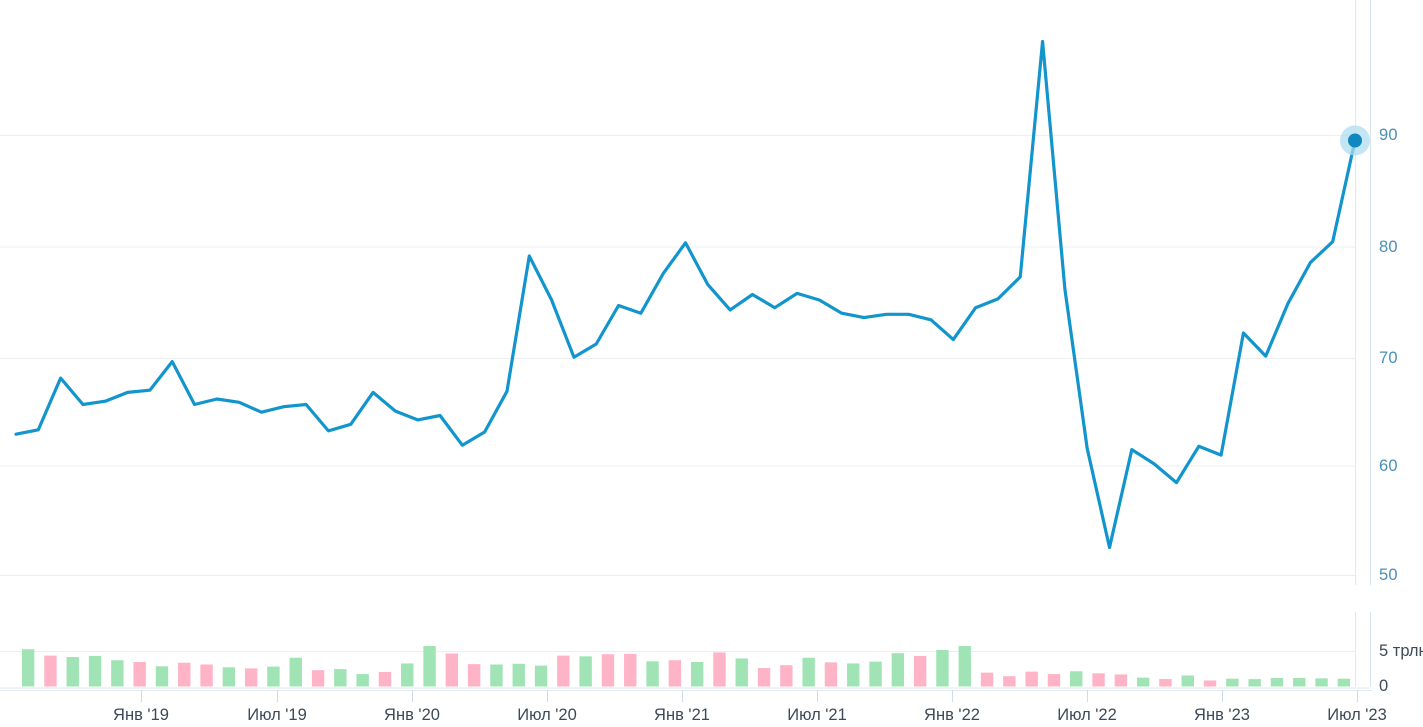 This screenshot has width=1423, height=727. Describe the element at coordinates (1222, 715) in the screenshot. I see `x-axis-tick-label: Янв '23` at that location.